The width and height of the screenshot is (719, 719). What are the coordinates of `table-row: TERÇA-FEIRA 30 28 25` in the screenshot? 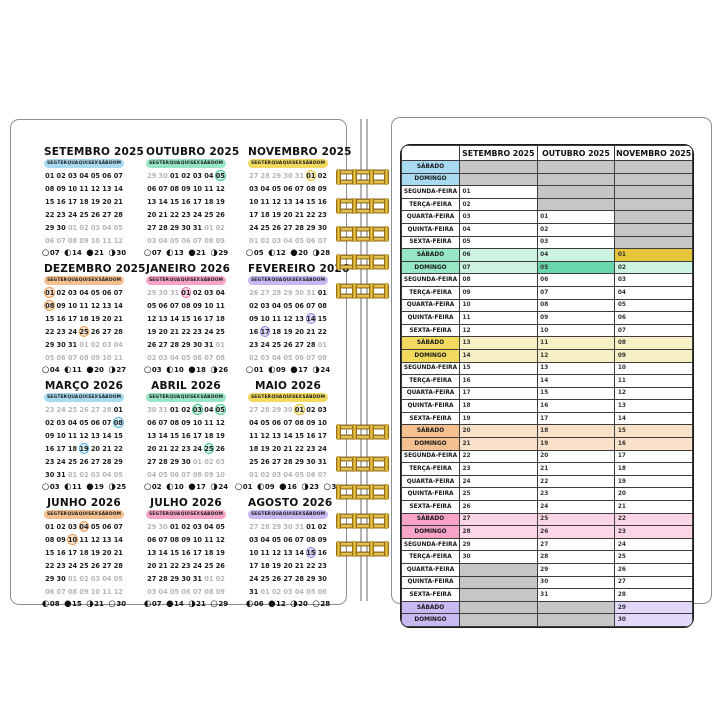 It's located at (547, 557).